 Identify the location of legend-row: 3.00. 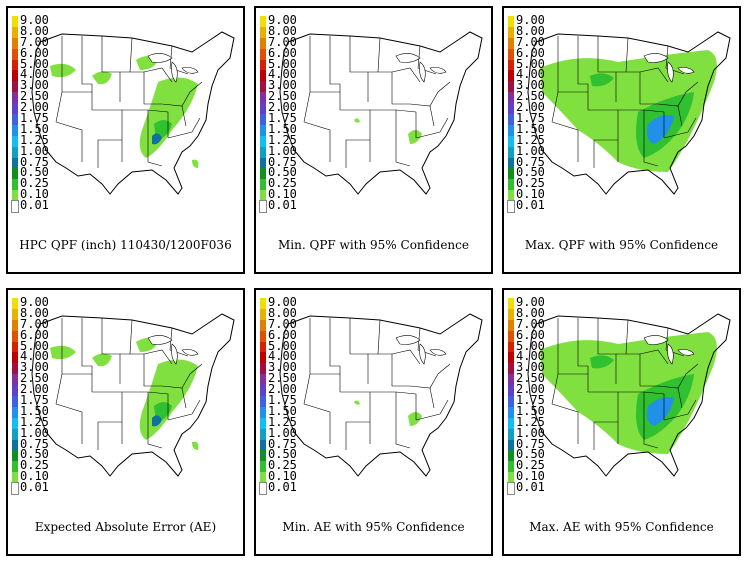
(528, 368).